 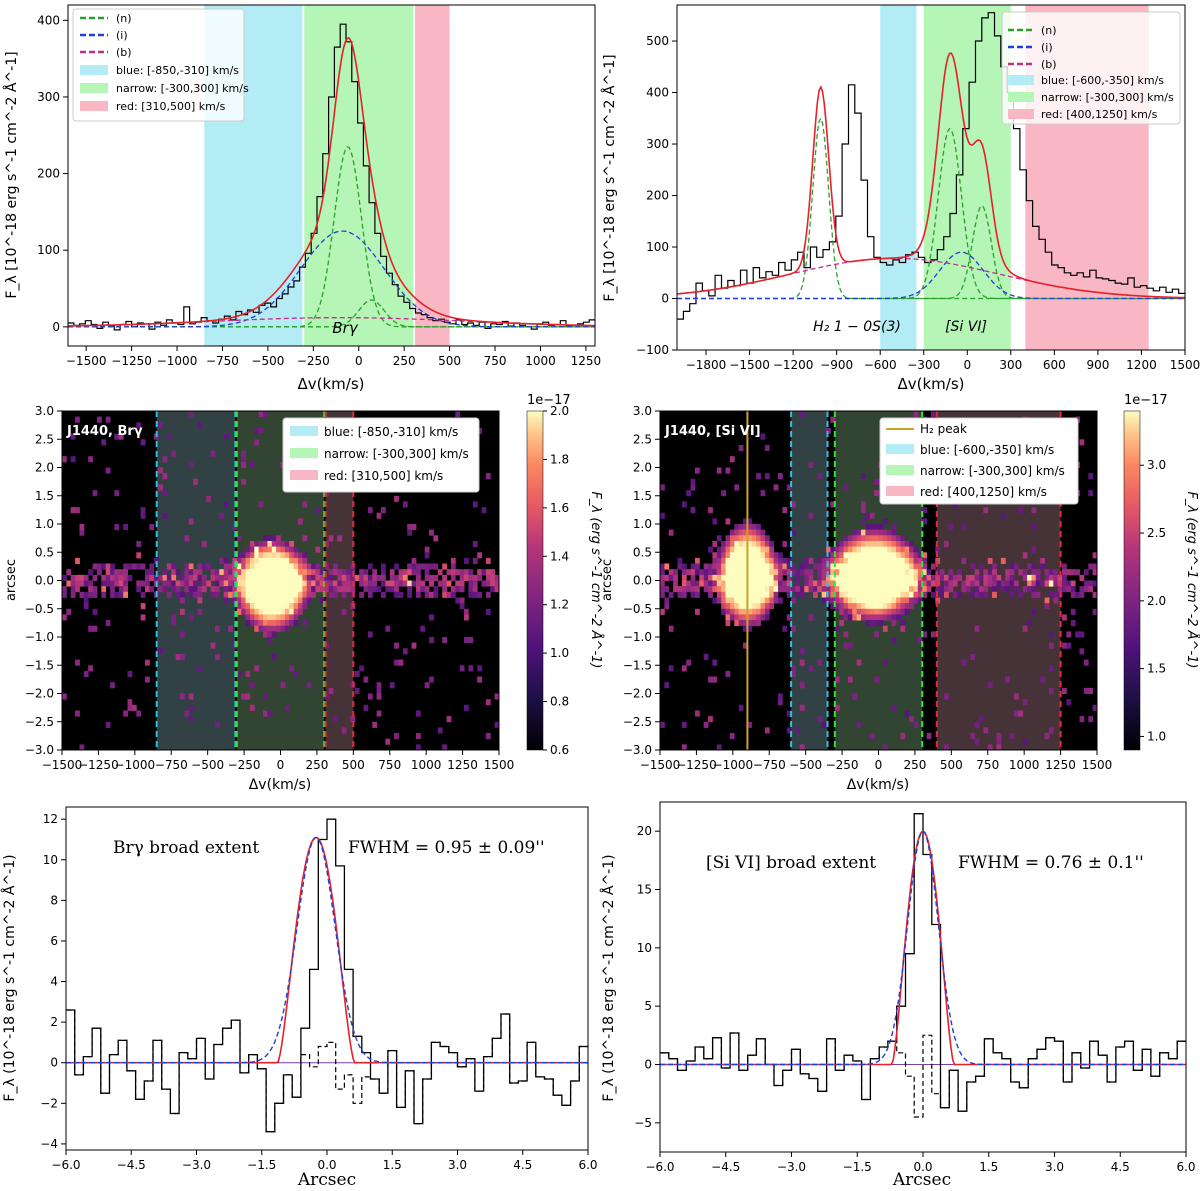 What do you see at coordinates (1120, 1167) in the screenshot?
I see `x-tick-label: 4.5` at bounding box center [1120, 1167].